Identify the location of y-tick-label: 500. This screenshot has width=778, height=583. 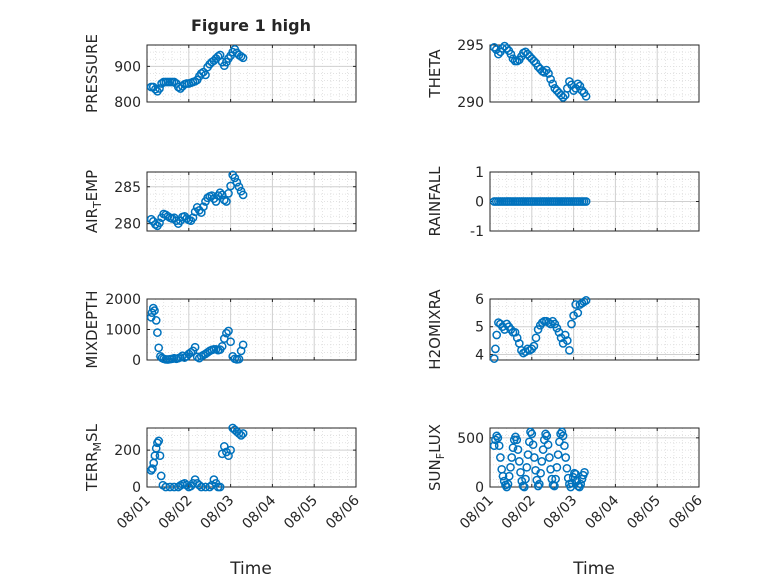
(470, 439).